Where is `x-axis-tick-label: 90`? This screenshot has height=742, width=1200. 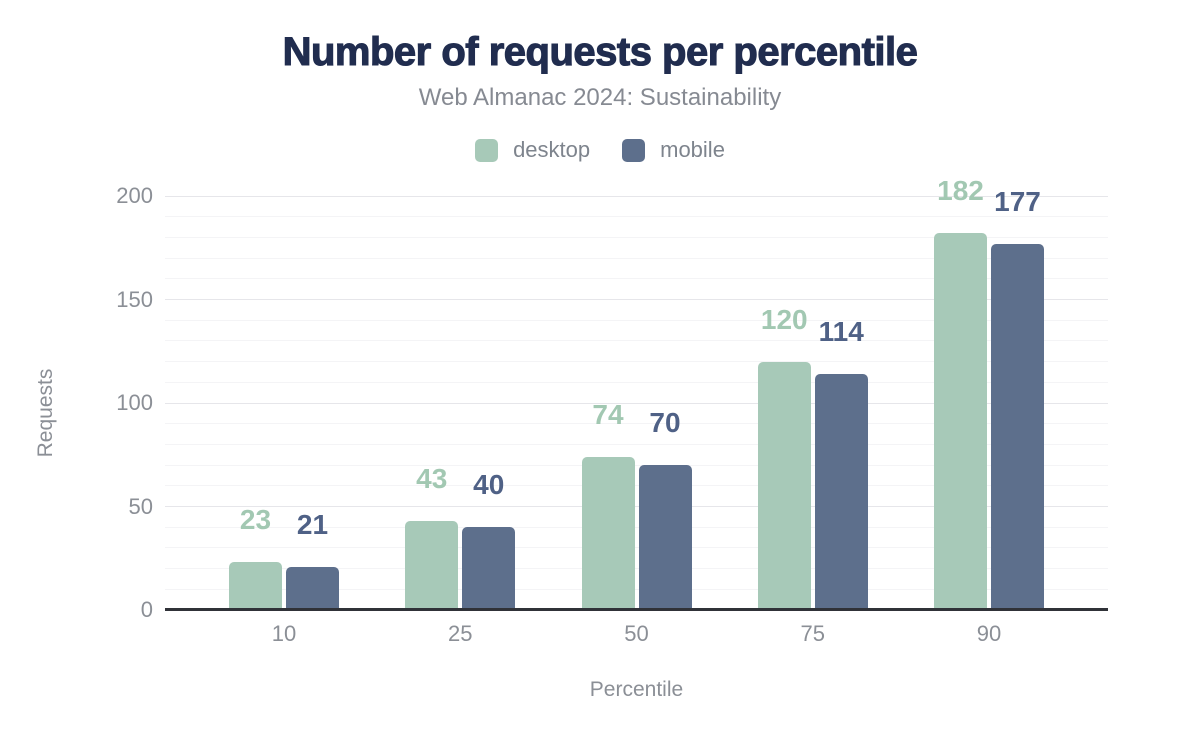
x-axis-tick-label: 90 is located at coordinates (989, 633).